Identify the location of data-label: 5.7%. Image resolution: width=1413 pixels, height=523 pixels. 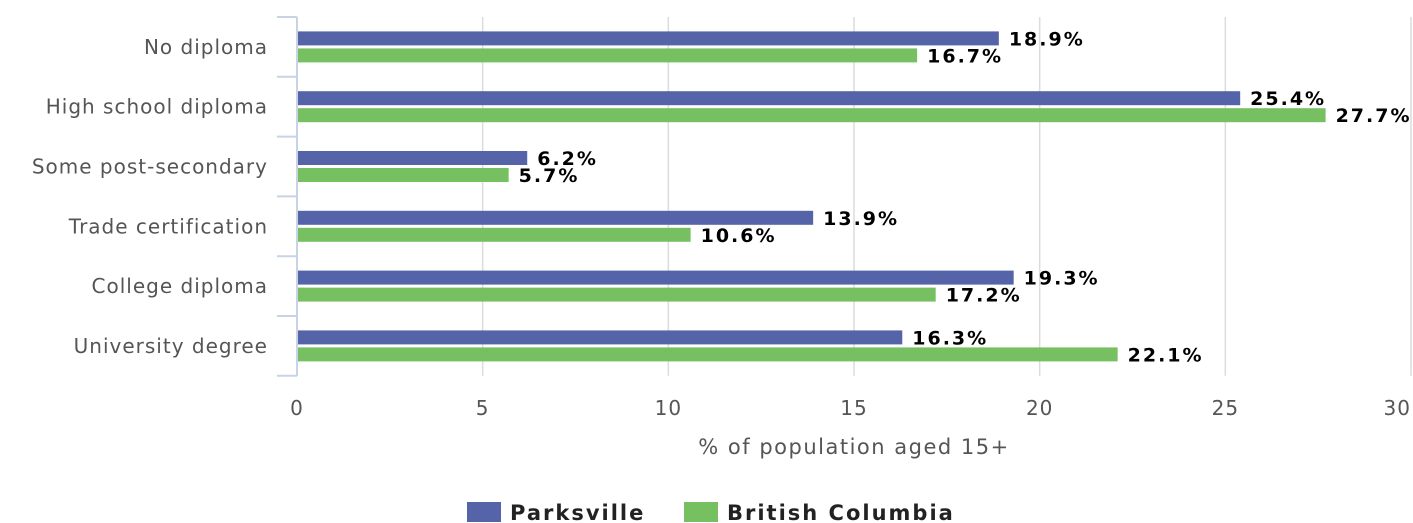
(549, 176).